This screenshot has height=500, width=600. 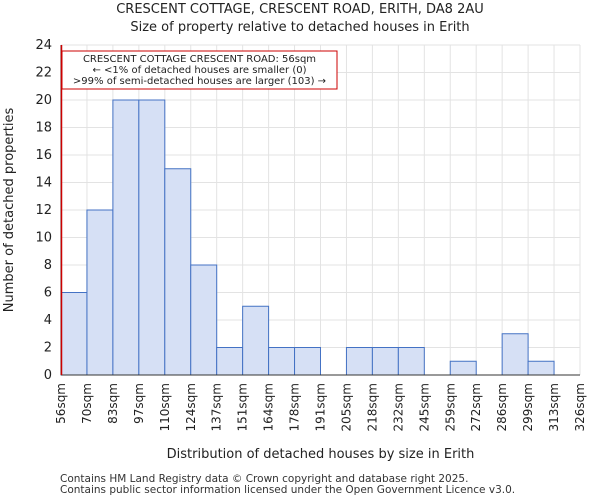 I want to click on y-tick-label: 2, so click(x=48, y=348).